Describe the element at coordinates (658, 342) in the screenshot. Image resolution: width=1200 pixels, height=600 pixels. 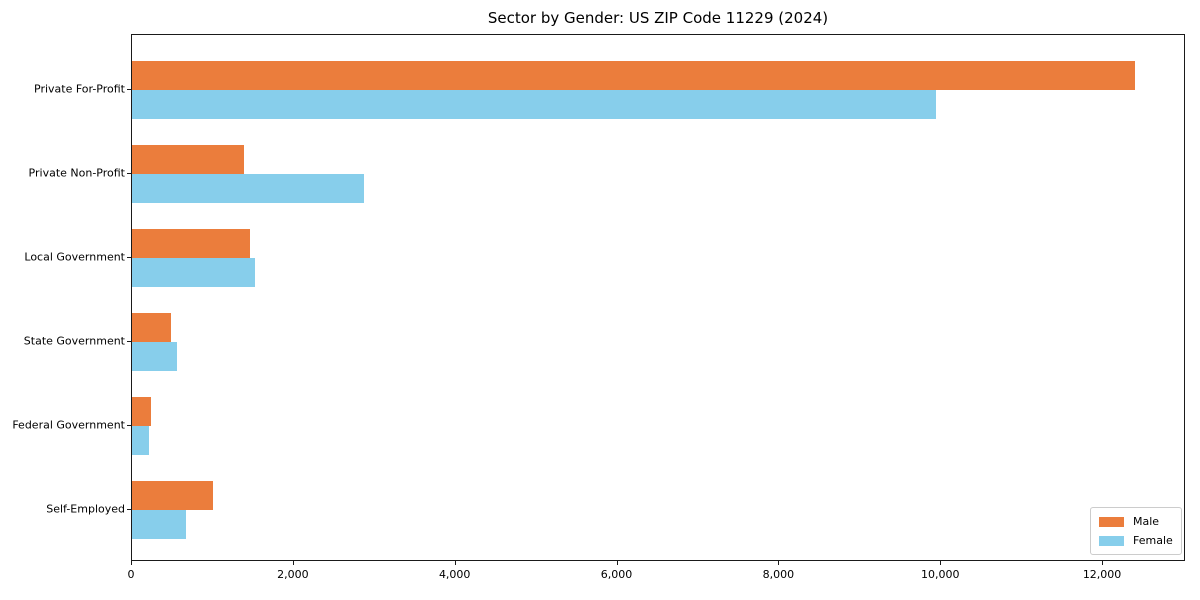
I see `bar-group-state-government` at that location.